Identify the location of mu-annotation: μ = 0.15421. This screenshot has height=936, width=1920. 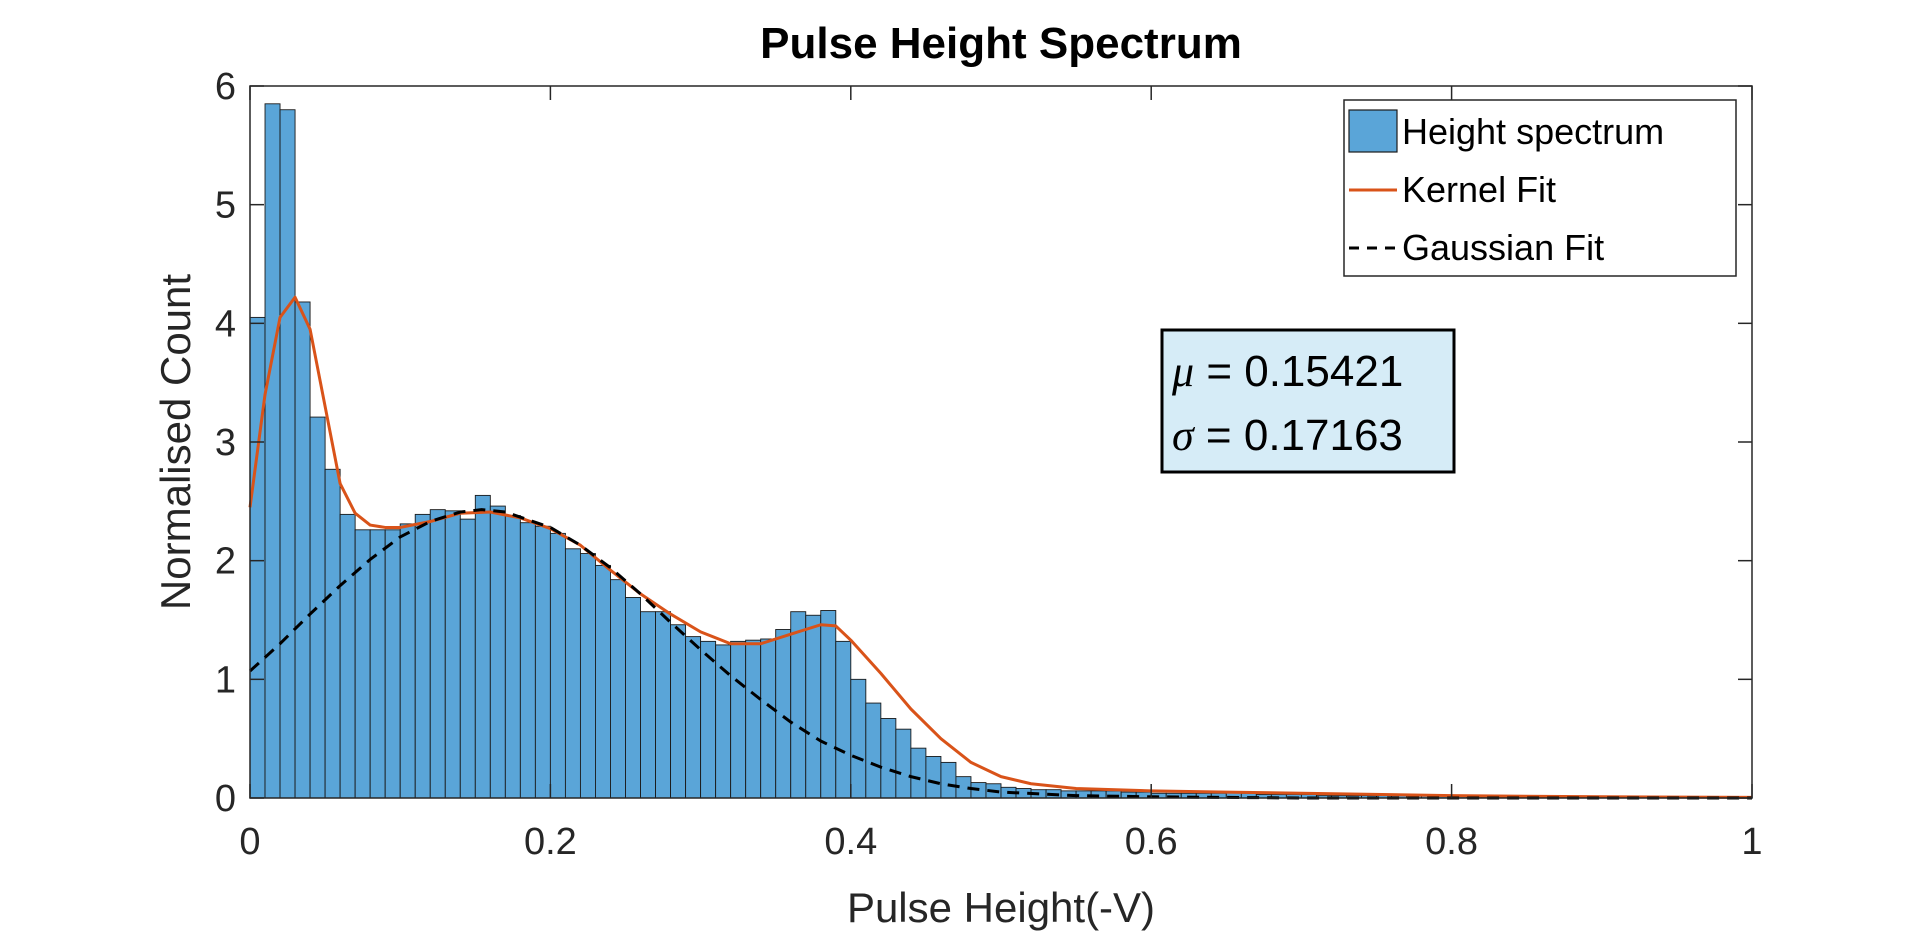
(1287, 371).